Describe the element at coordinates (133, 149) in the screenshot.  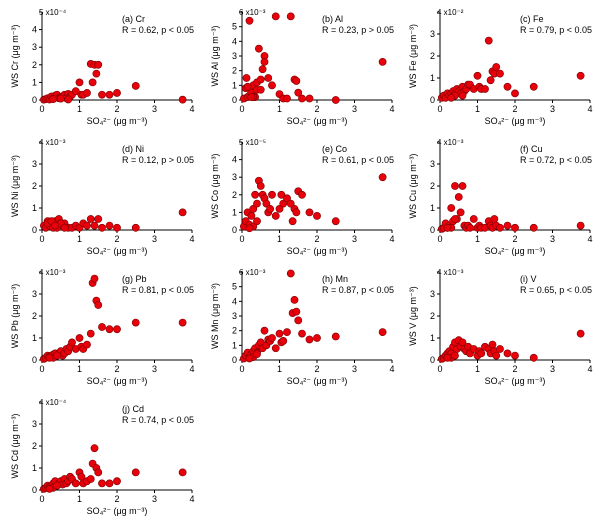
I see `panel-title: (d) Ni` at that location.